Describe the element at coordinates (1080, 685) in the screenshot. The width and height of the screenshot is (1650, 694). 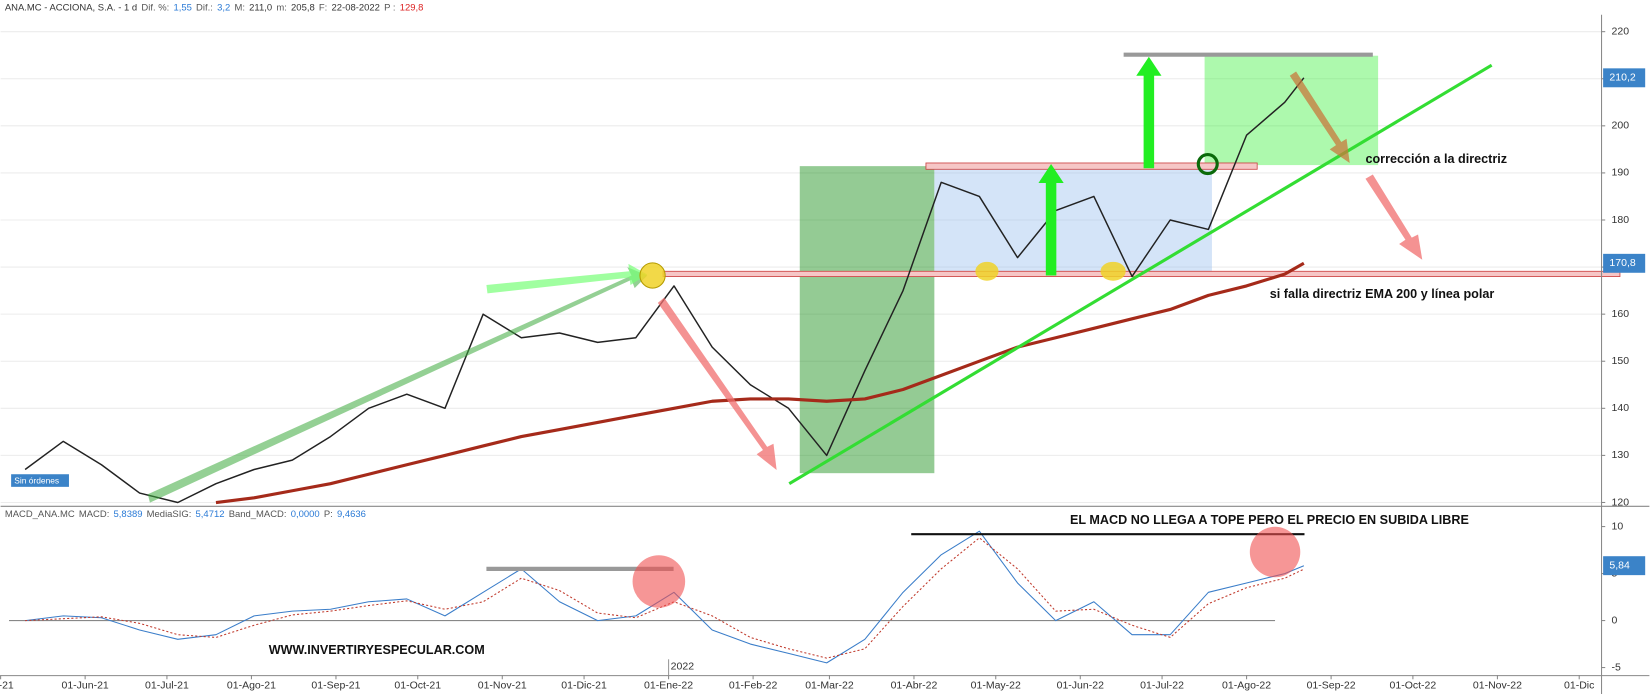
I see `x-tick-label: 01-Jun-22` at that location.